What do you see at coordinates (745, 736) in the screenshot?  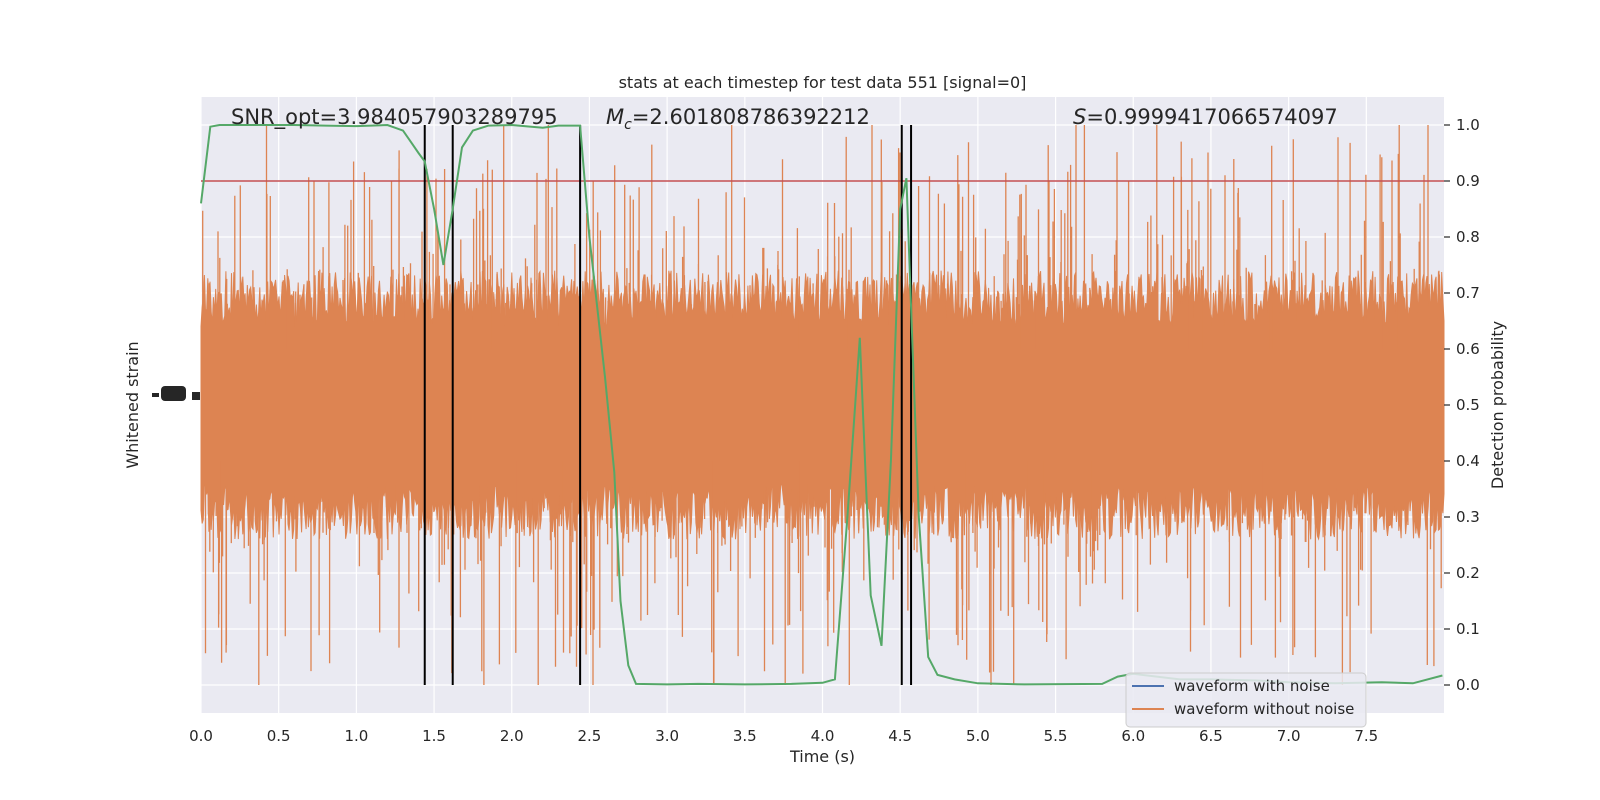 I see `x-tick-label: 3.5` at bounding box center [745, 736].